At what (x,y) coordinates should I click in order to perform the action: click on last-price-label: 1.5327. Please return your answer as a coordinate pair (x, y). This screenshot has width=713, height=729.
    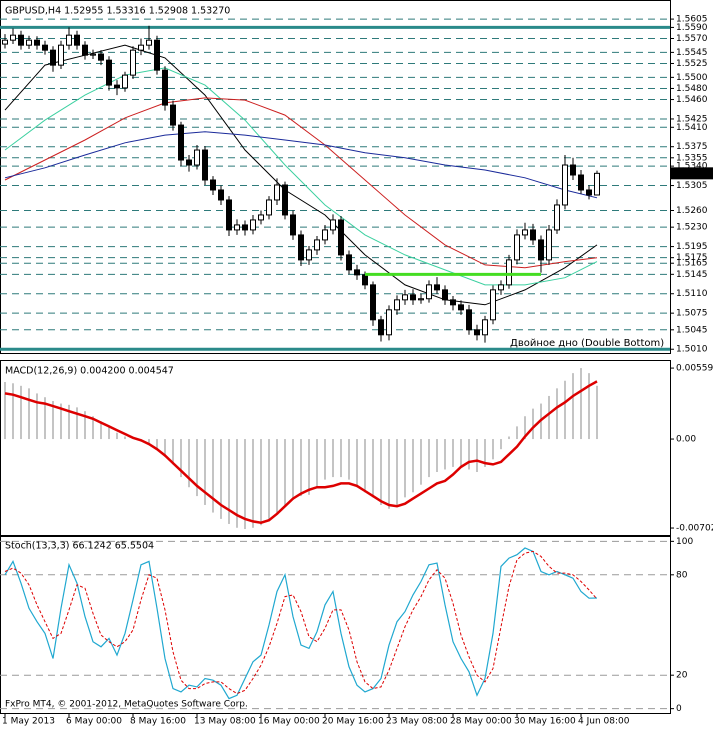
    Looking at the image, I should click on (692, 174).